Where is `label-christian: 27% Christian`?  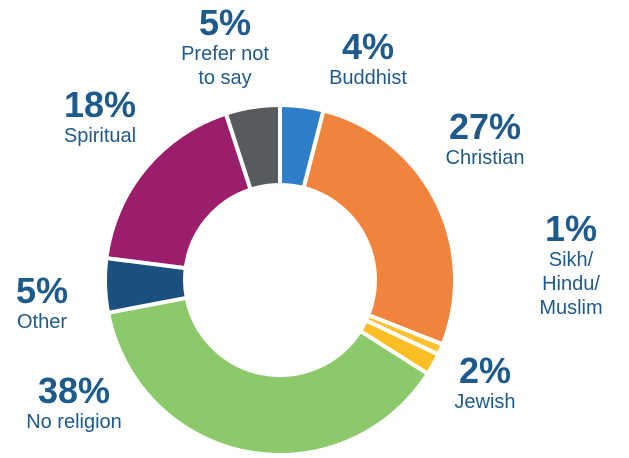 label-christian: 27% Christian is located at coordinates (485, 139).